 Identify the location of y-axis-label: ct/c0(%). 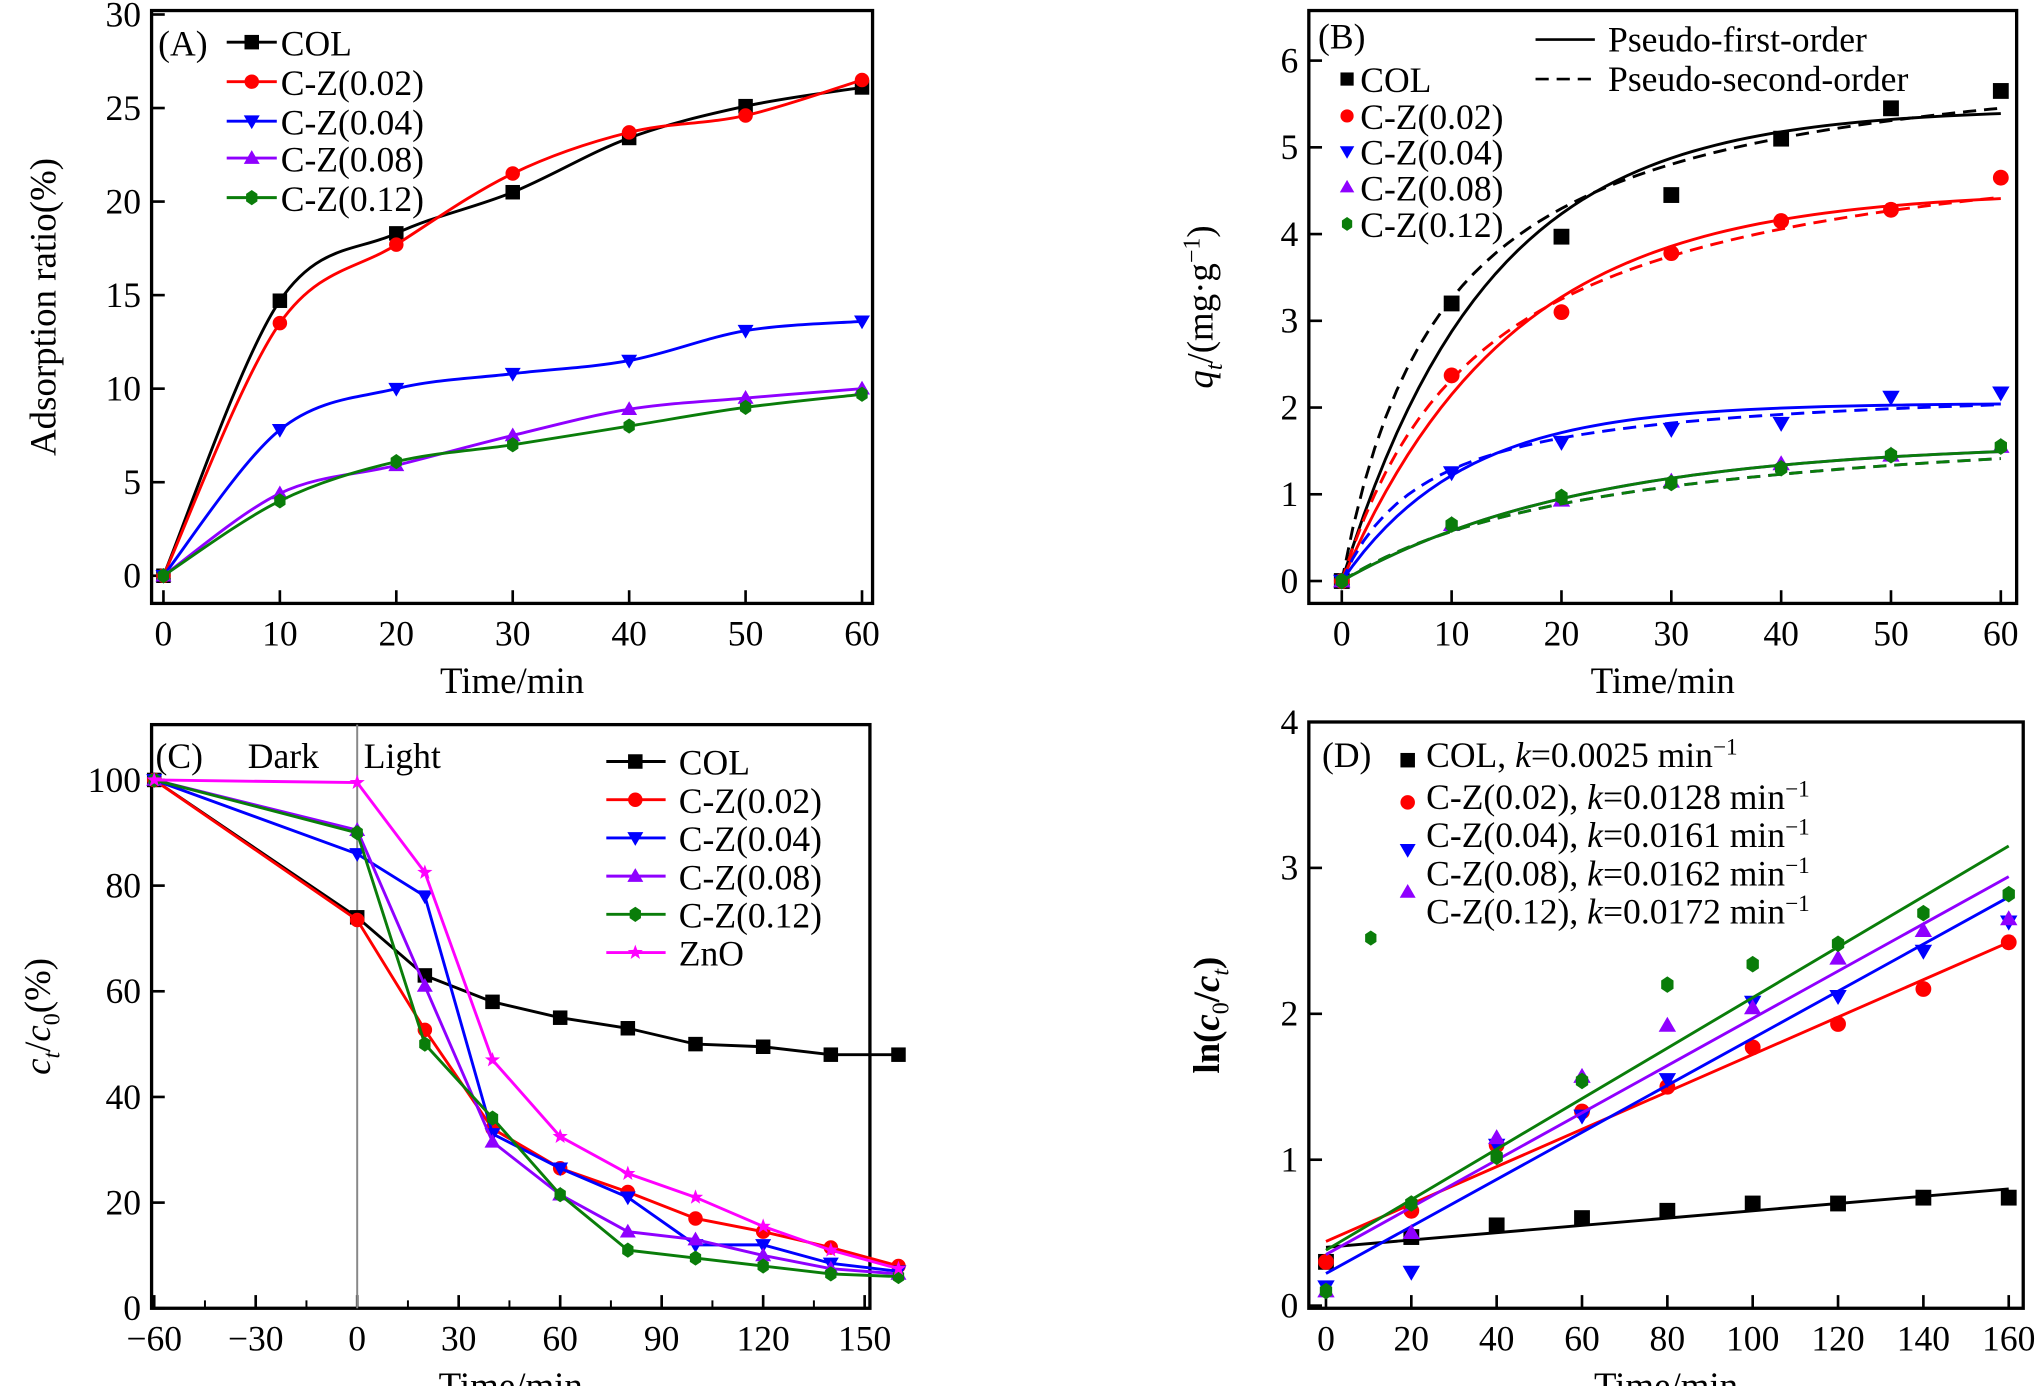
(41, 1016).